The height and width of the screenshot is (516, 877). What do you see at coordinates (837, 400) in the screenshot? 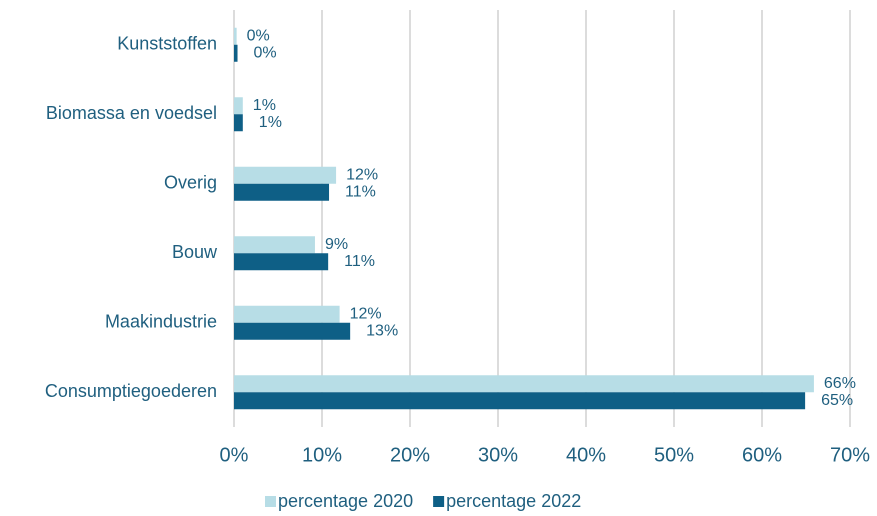
I see `data-label: 65%` at bounding box center [837, 400].